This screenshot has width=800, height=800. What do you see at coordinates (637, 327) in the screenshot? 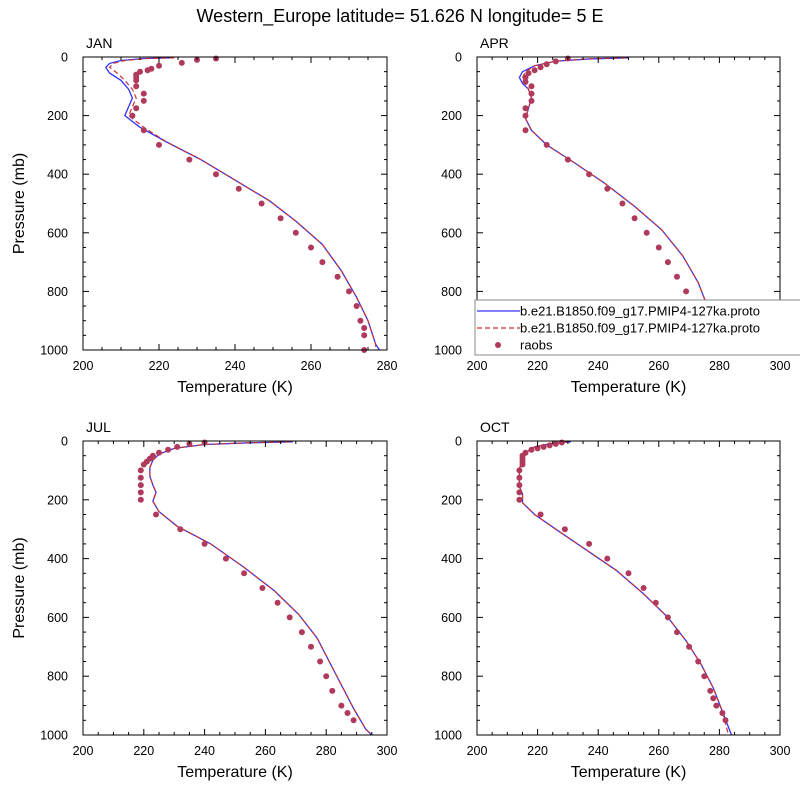
I see `legend-box` at bounding box center [637, 327].